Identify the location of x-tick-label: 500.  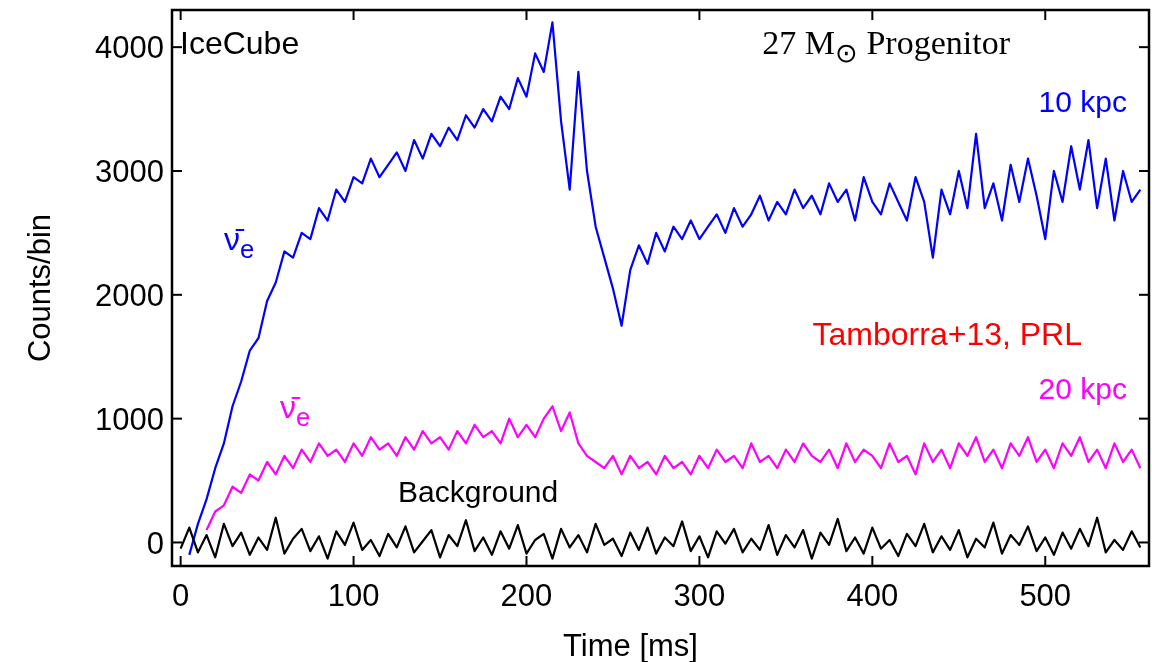
(1045, 595).